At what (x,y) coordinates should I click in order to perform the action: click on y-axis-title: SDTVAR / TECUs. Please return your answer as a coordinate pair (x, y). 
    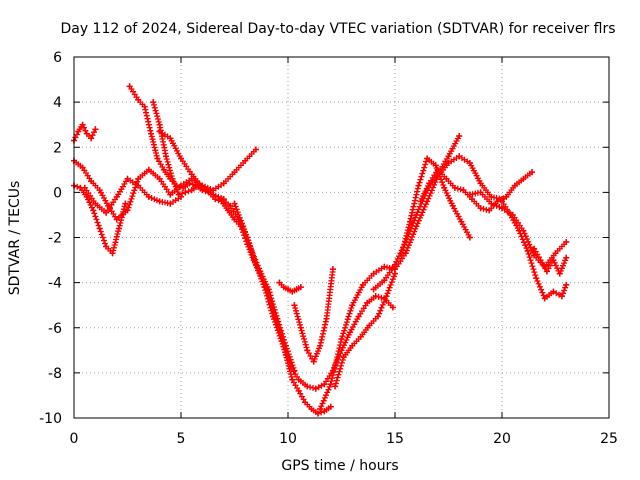
    Looking at the image, I should click on (15, 238).